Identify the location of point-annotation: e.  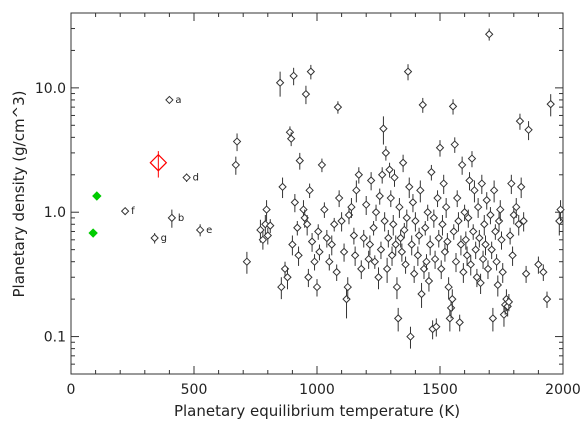
(209, 230).